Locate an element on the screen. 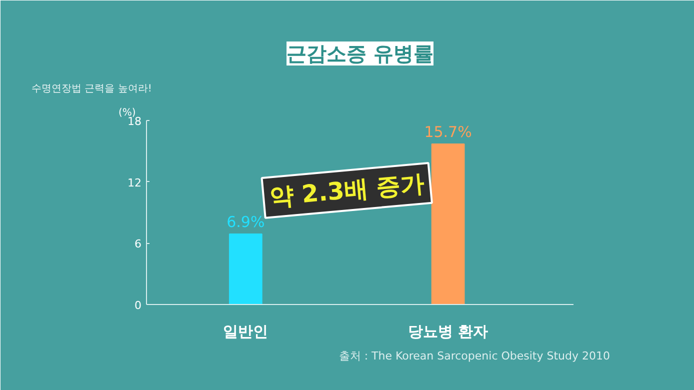 This screenshot has width=694, height=390. x-tick-label: 일반인 is located at coordinates (245, 331).